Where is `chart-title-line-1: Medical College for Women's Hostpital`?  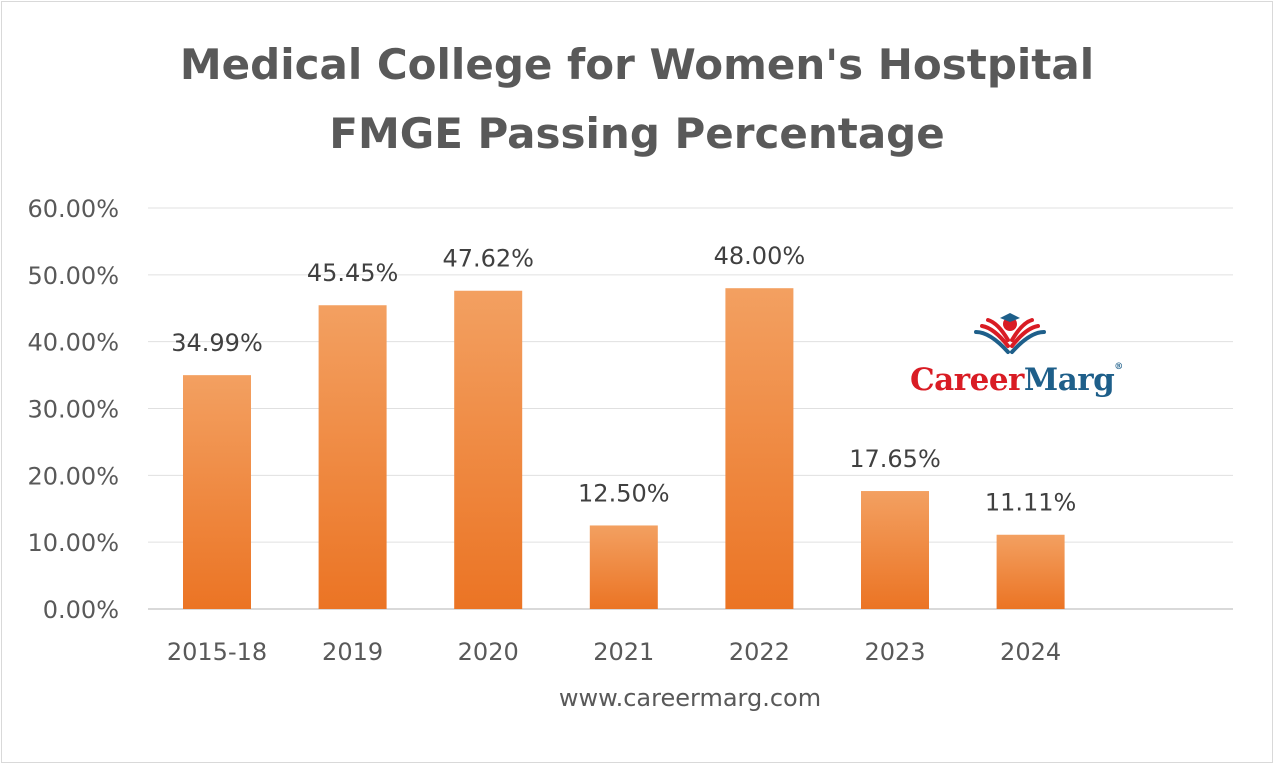 chart-title-line-1: Medical College for Women's Hostpital is located at coordinates (637, 64).